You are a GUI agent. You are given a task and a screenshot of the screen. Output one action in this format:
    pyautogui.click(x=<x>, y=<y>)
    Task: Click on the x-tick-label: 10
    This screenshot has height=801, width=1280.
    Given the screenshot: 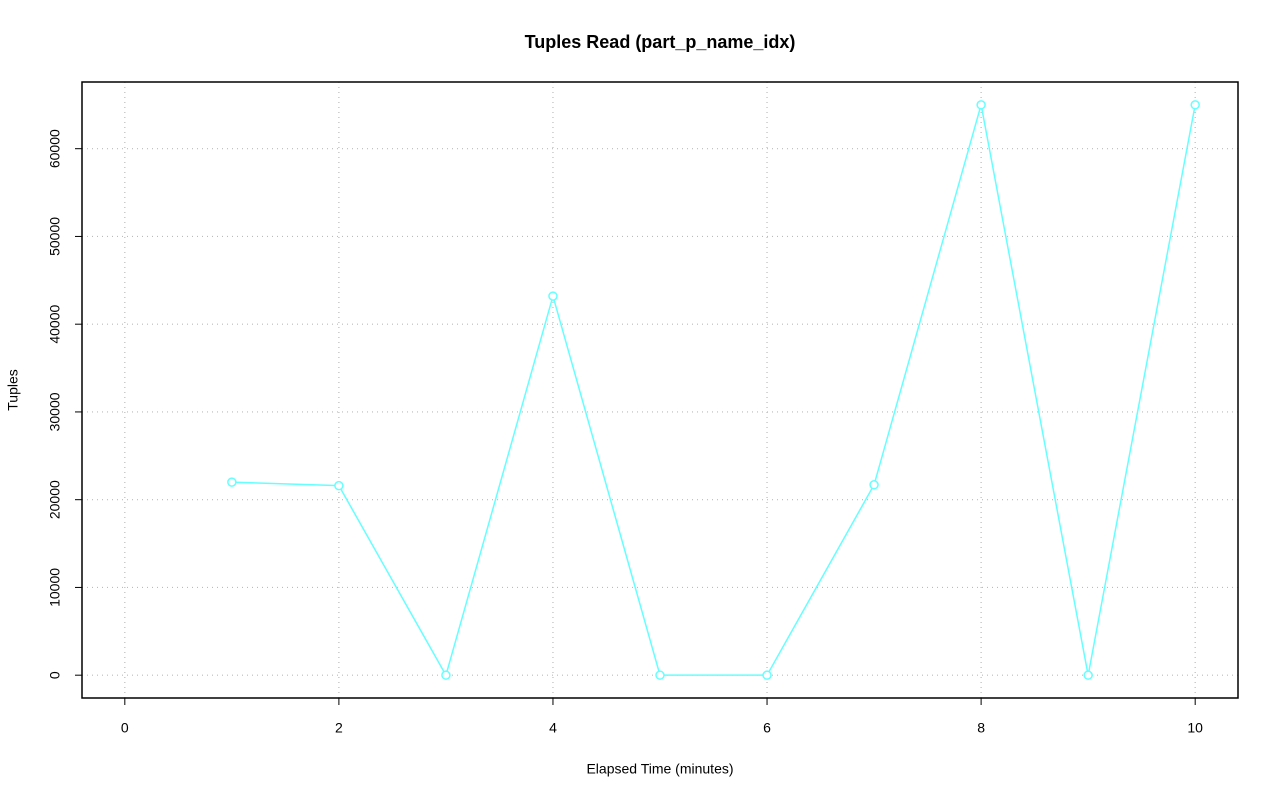 What is the action you would take?
    pyautogui.click(x=1195, y=728)
    